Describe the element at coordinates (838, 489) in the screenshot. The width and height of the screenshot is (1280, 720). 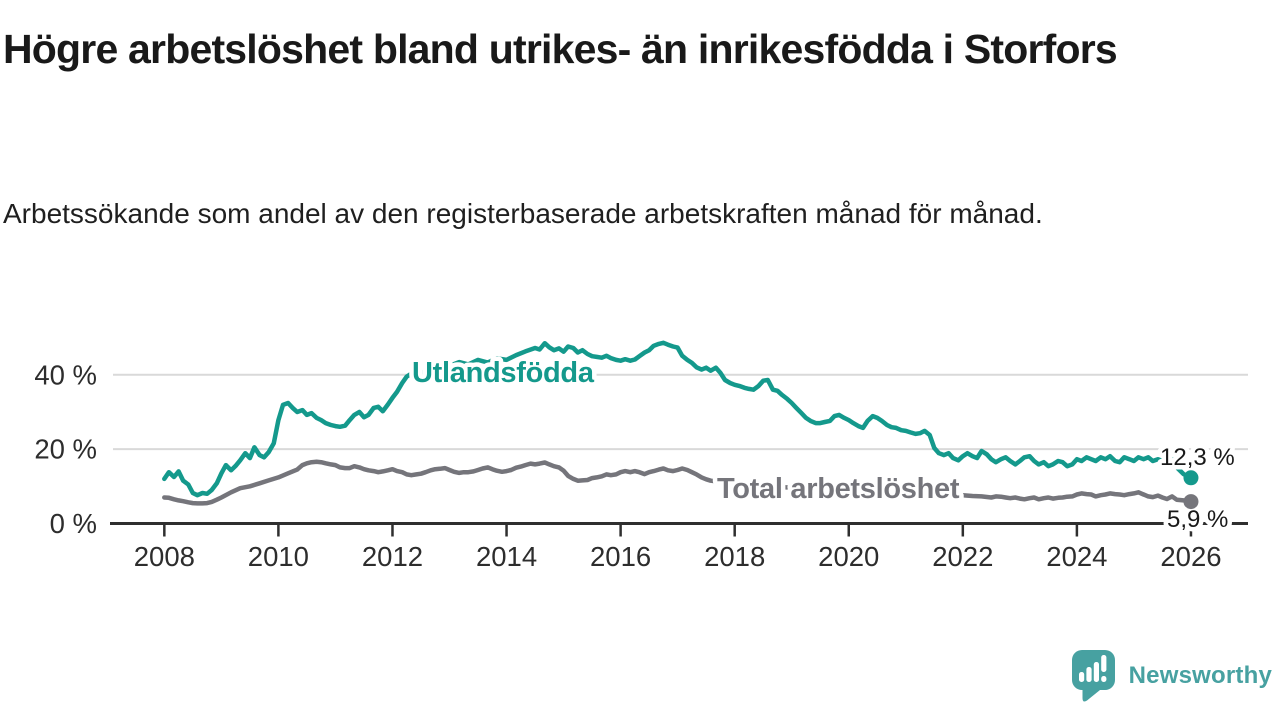
I see `series-label-total: Total arbetslöshet` at that location.